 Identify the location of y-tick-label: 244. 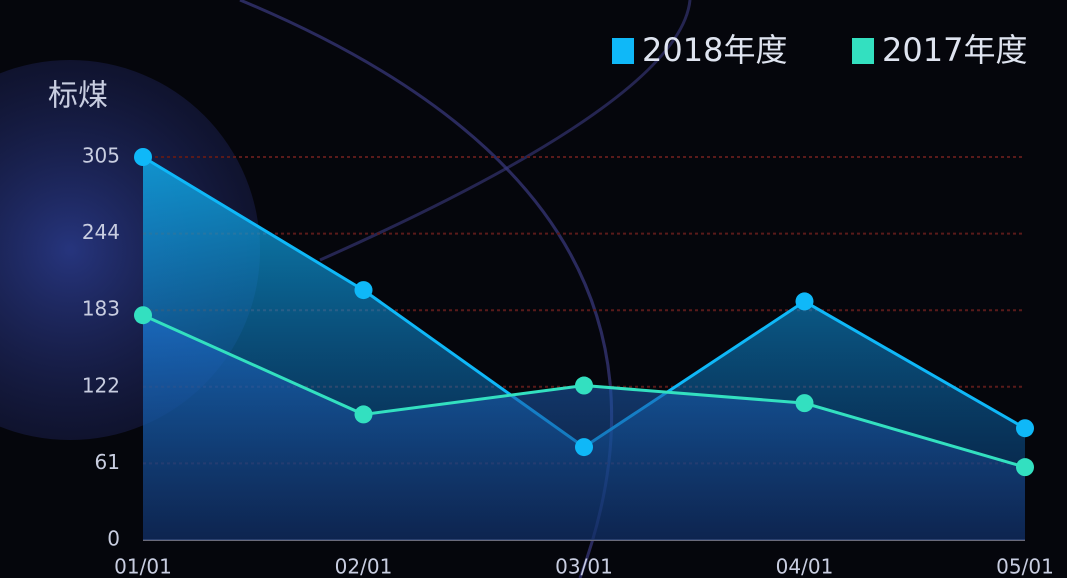
(101, 232).